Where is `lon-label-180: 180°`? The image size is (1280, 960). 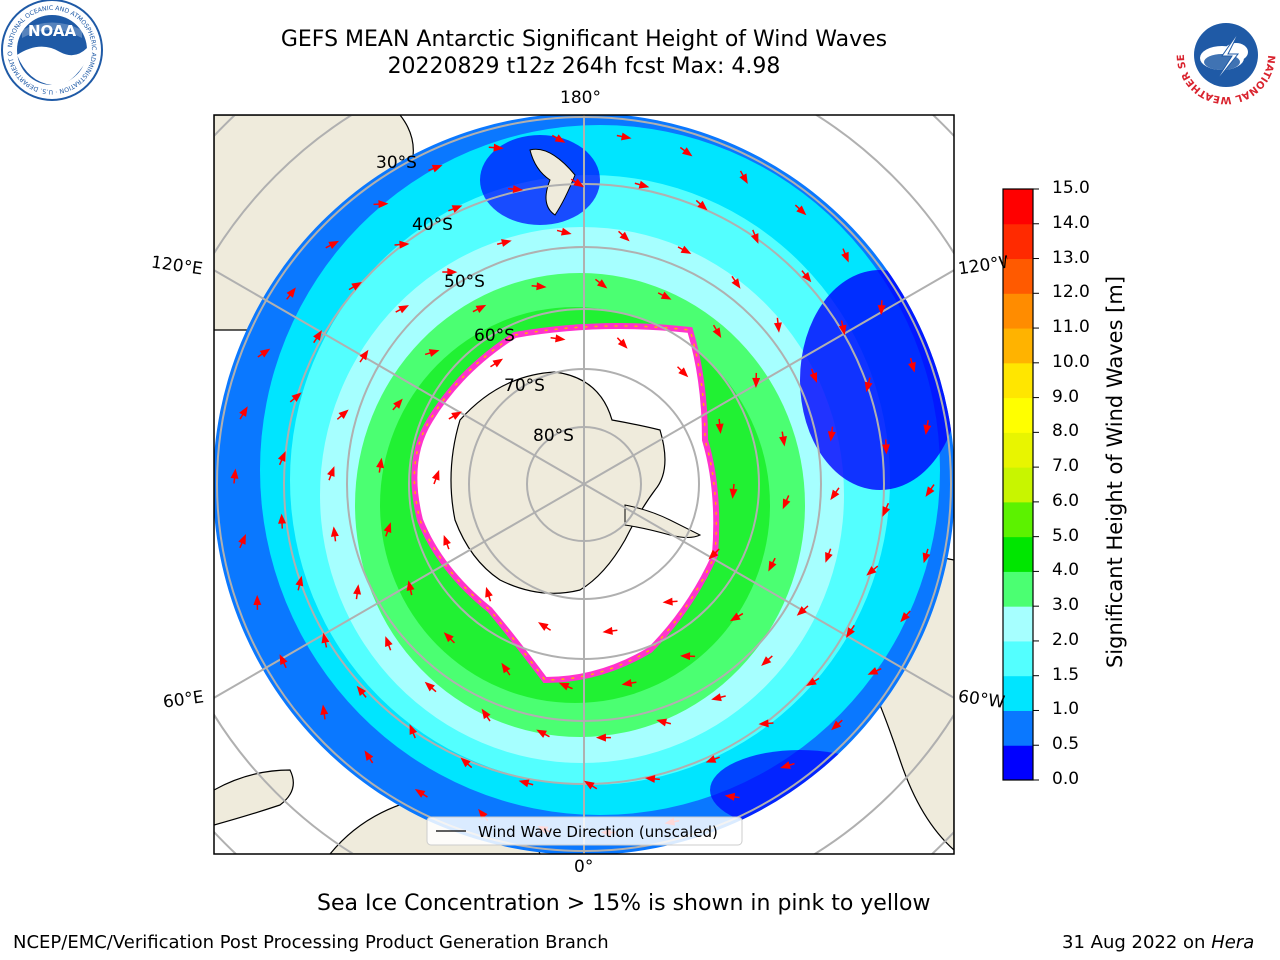 lon-label-180: 180° is located at coordinates (580, 98).